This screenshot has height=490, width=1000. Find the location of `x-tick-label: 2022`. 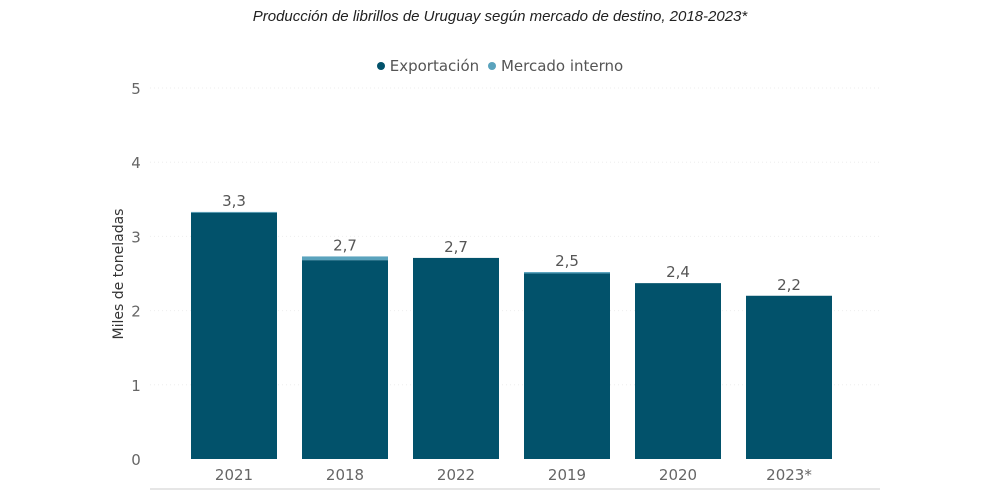

x-tick-label: 2022 is located at coordinates (456, 475).